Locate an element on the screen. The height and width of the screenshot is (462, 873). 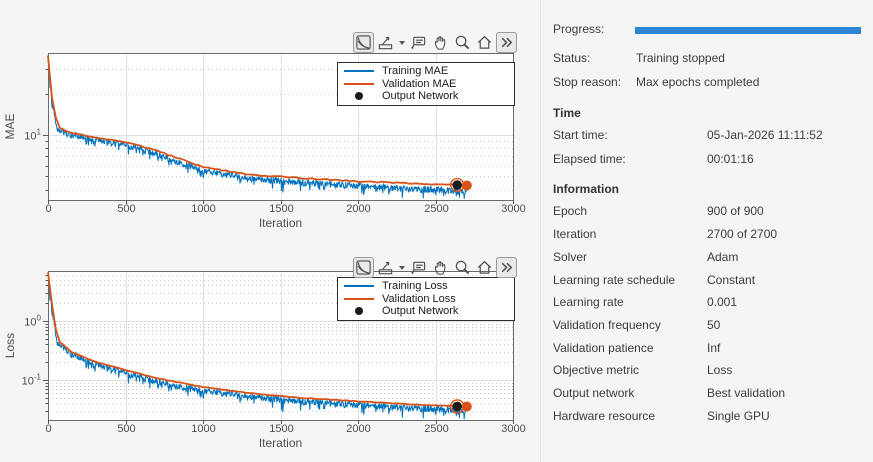
start-time-value: 05-Jan-2026 11:11:52 is located at coordinates (765, 135).